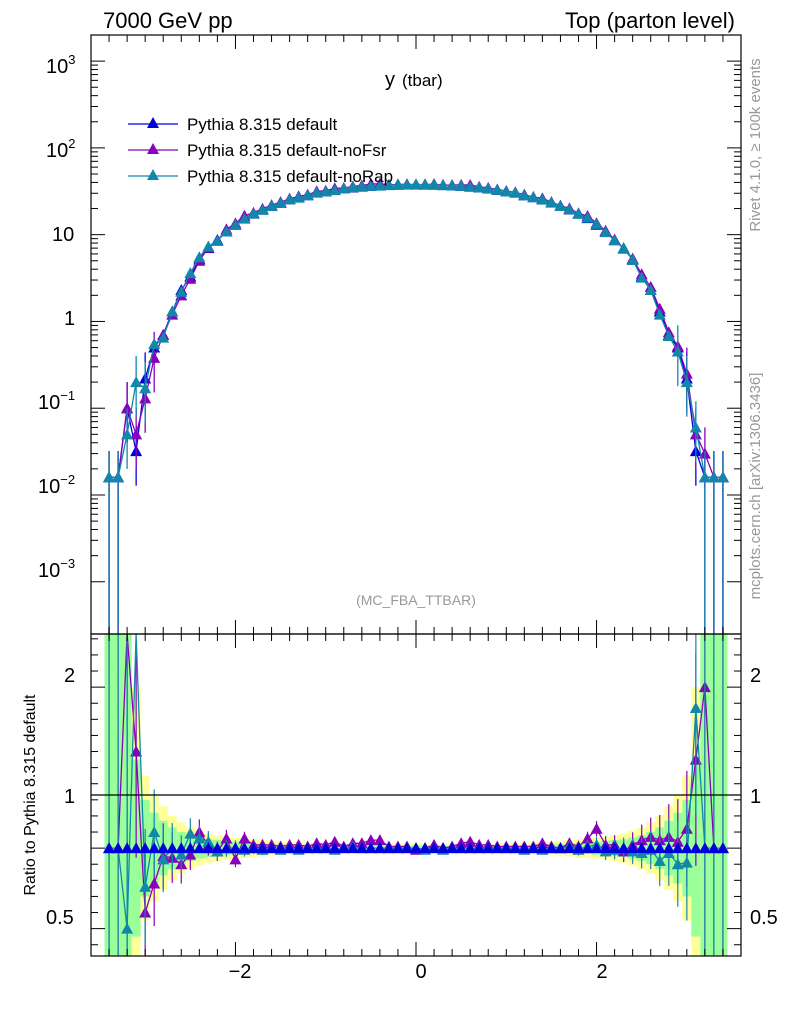 The image size is (786, 1024). I want to click on ratio-y-tick-right-1: 1, so click(755, 797).